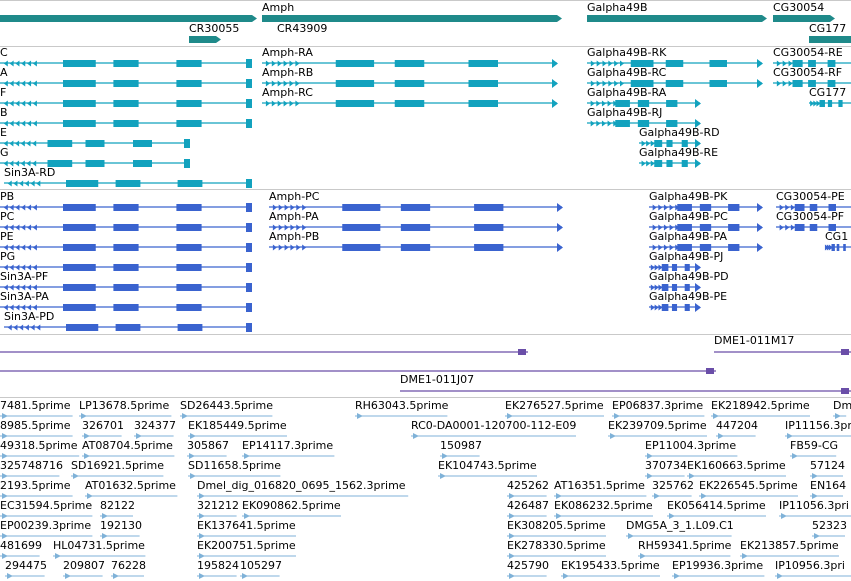  What do you see at coordinates (494, 425) in the screenshot?
I see `est-label: RC0-DA0001-120700-112-E09` at bounding box center [494, 425].